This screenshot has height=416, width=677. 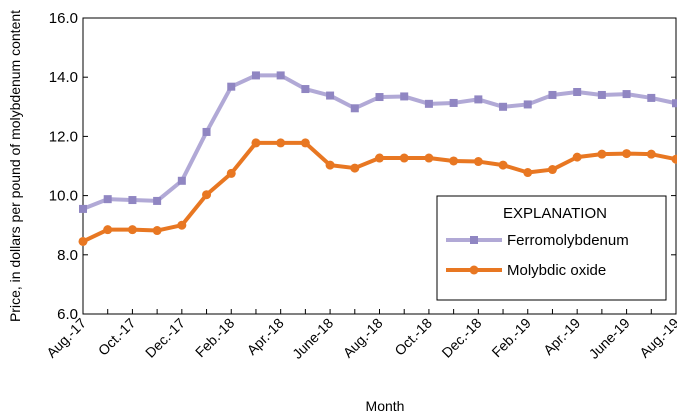 I want to click on x-tick-label: Apr.-19, so click(x=561, y=336).